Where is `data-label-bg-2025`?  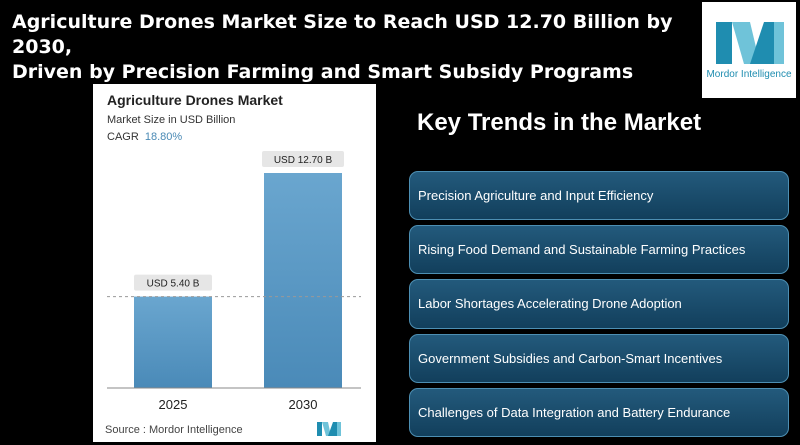
data-label-bg-2025 is located at coordinates (173, 282).